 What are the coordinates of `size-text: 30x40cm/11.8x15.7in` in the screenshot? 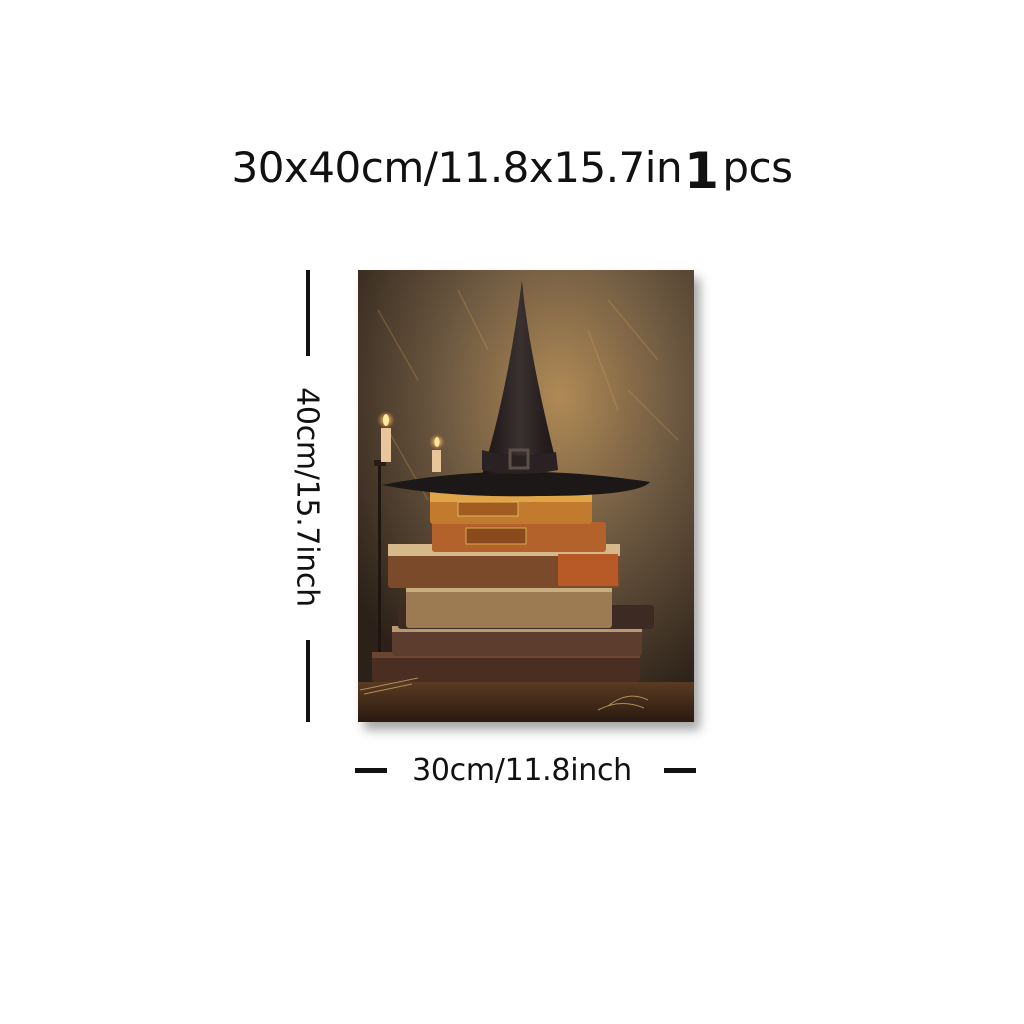 It's located at (457, 167).